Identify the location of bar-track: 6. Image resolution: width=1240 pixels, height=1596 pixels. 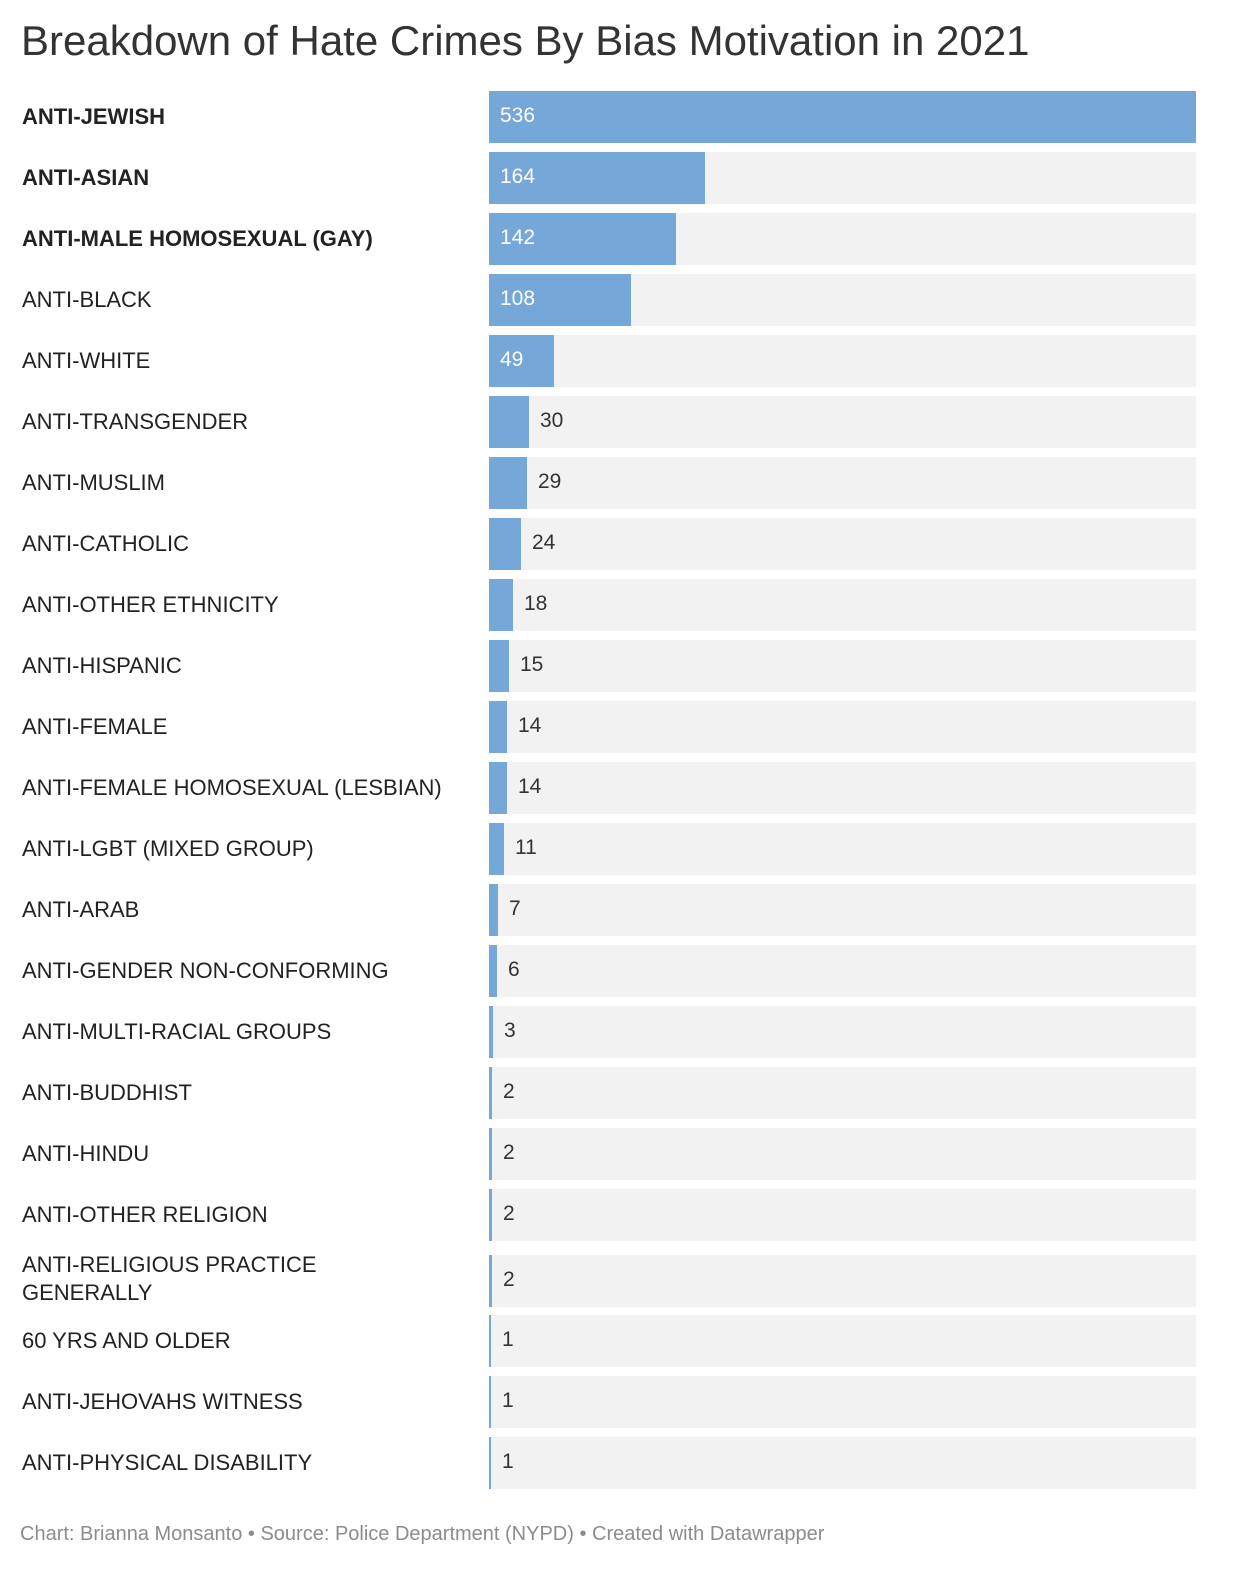
(842, 971).